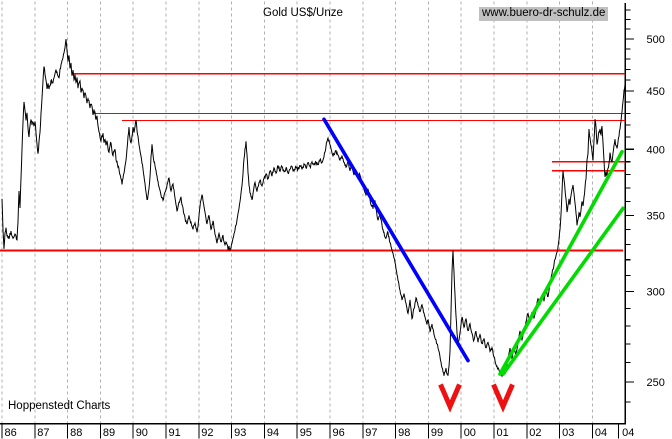  I want to click on corner-x-axis-label: 04, so click(628, 433).